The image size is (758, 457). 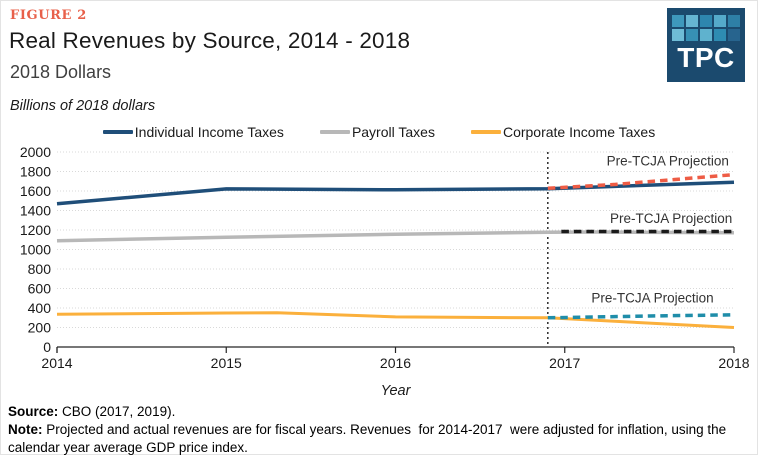 What do you see at coordinates (393, 132) in the screenshot?
I see `legend-label: Payroll Taxes` at bounding box center [393, 132].